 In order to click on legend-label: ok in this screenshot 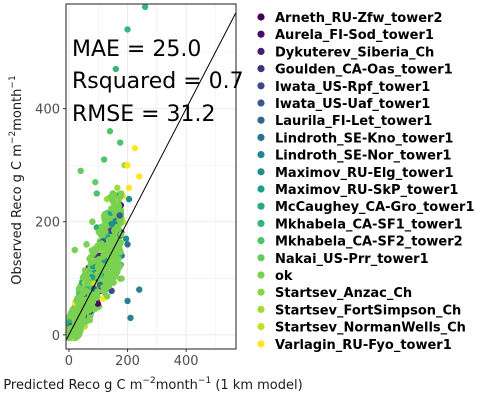, I will do `click(284, 276)`.